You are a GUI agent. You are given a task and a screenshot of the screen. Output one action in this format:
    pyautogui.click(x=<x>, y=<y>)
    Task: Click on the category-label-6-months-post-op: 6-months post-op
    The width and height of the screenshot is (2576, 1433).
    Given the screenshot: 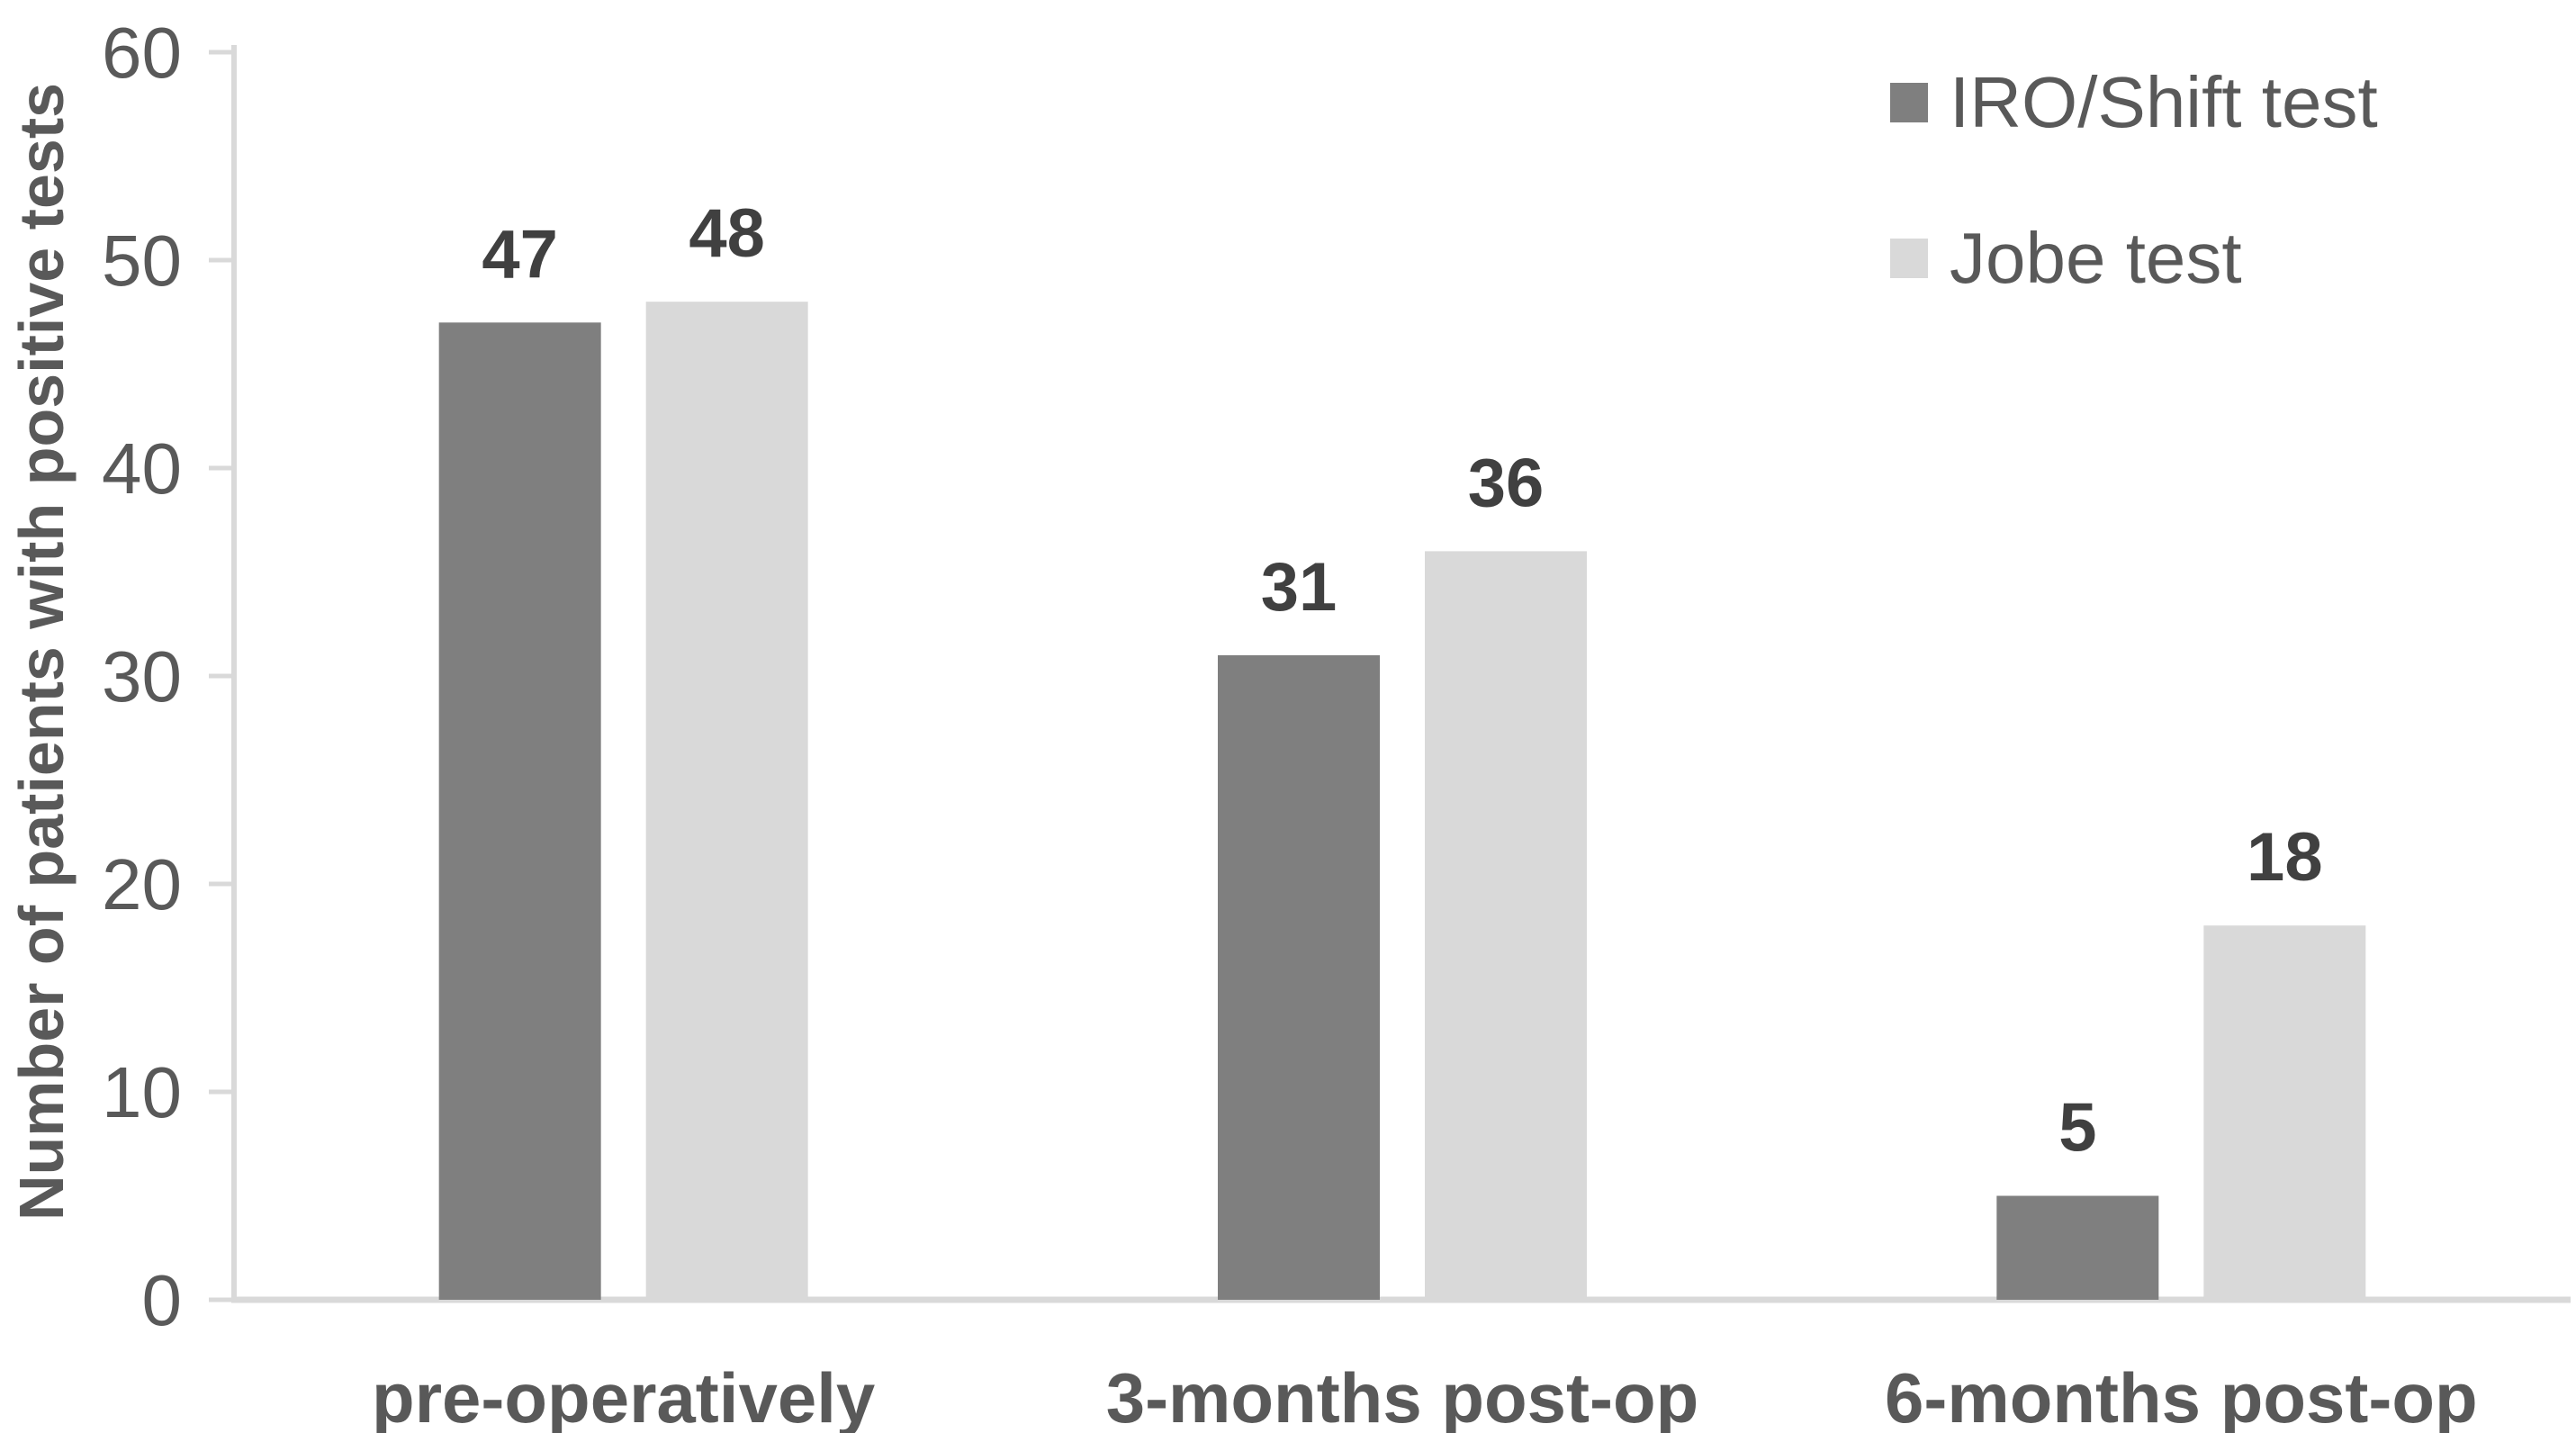 What is the action you would take?
    pyautogui.click(x=2181, y=1396)
    